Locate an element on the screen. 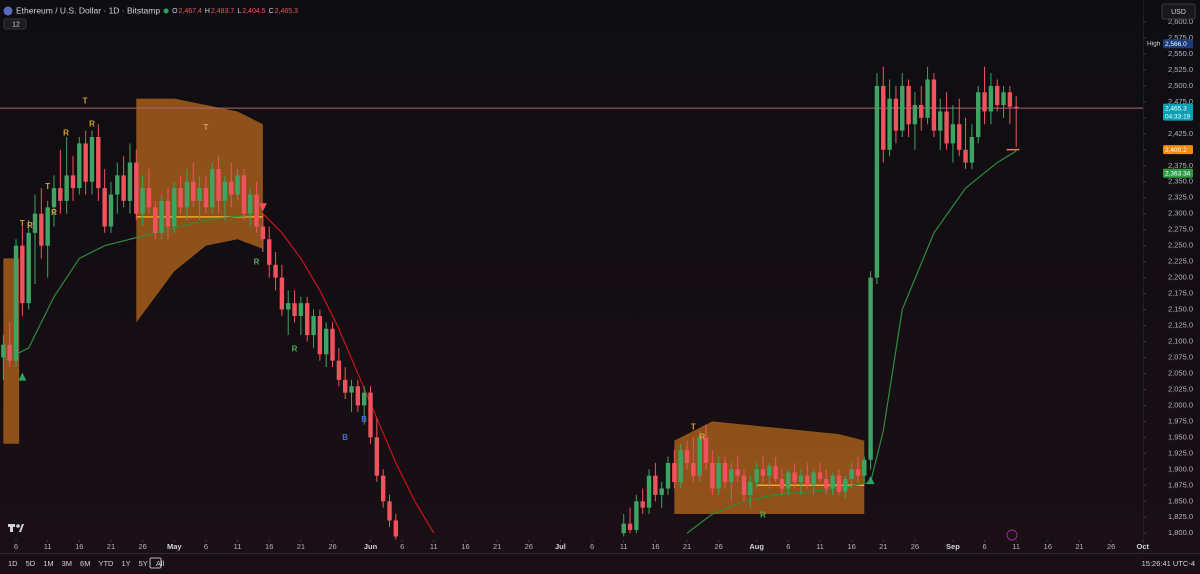 The height and width of the screenshot is (574, 1200). range-button: 5D is located at coordinates (31, 563).